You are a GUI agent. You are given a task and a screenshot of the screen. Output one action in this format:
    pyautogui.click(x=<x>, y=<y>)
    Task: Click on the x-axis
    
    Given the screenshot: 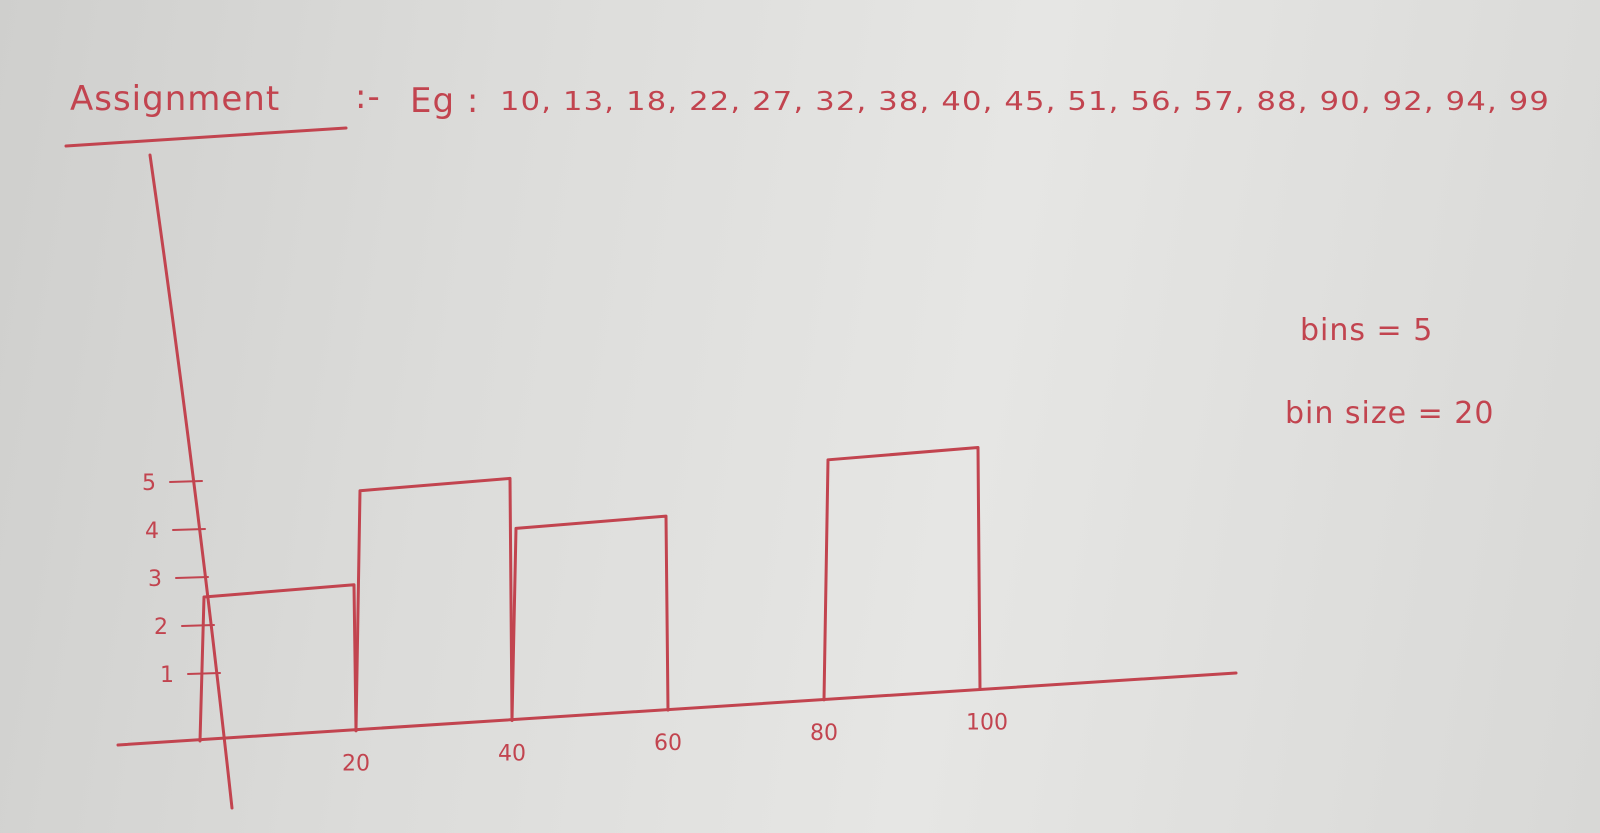 What is the action you would take?
    pyautogui.click(x=677, y=709)
    